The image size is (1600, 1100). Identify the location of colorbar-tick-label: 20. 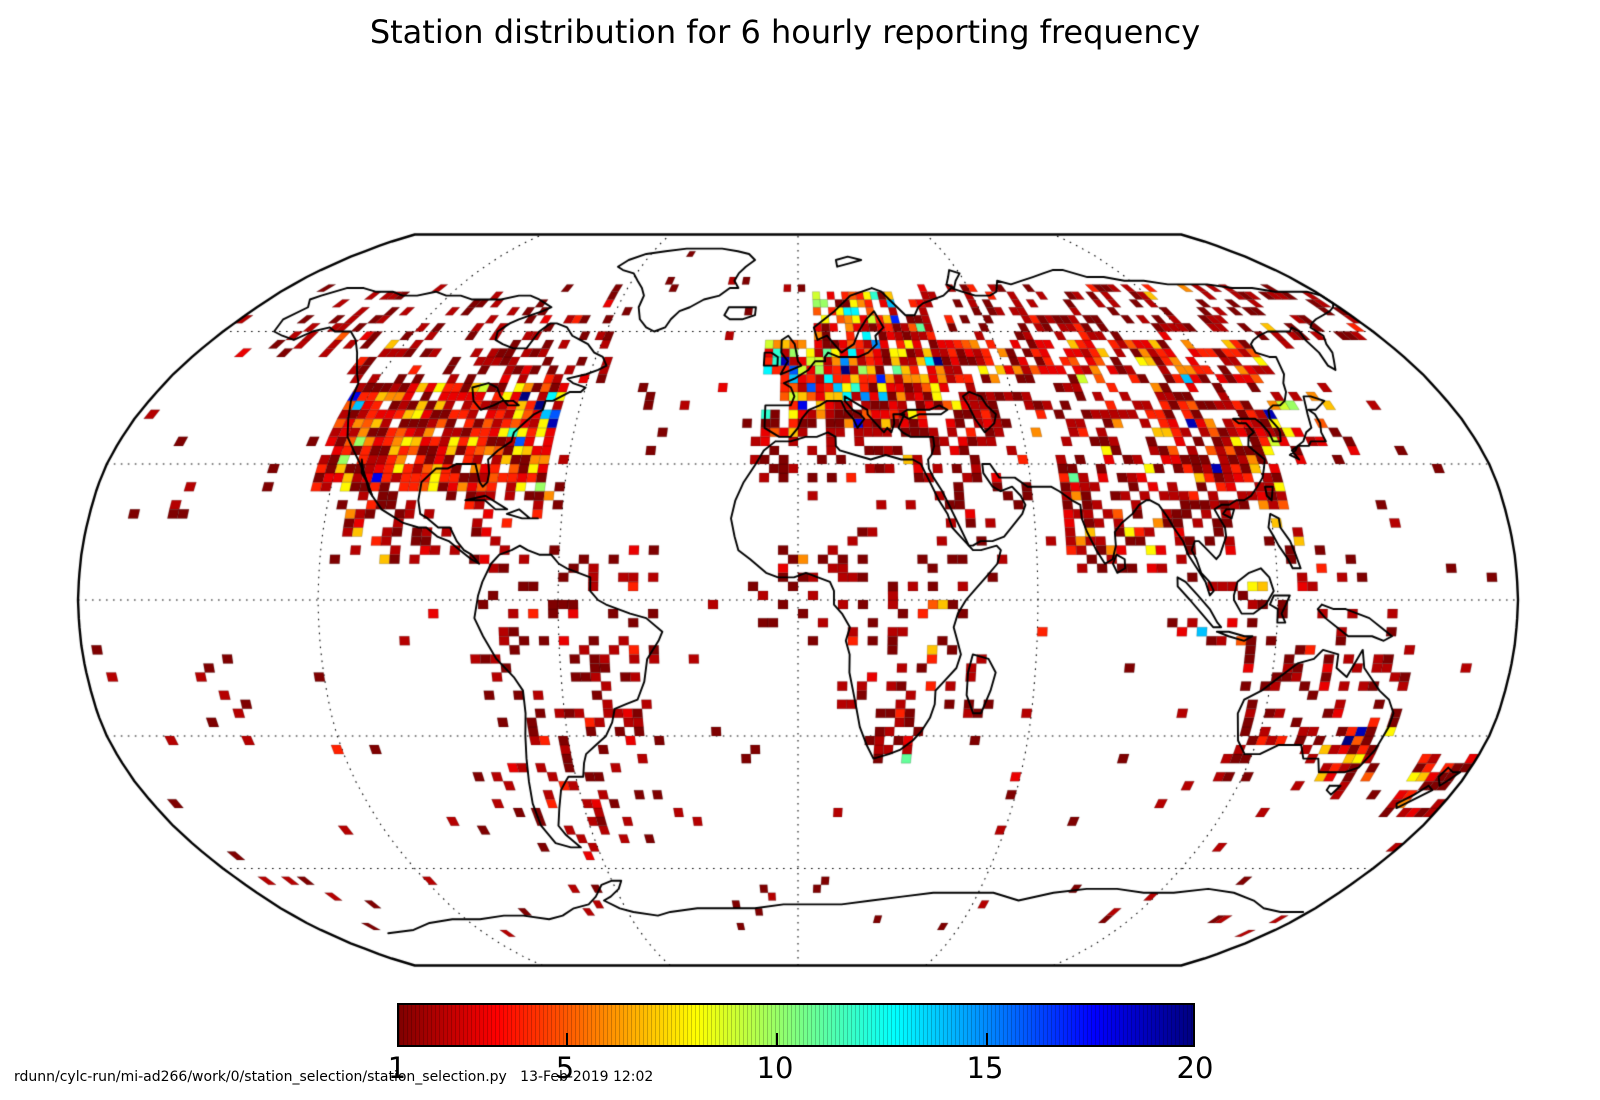
(1195, 1068).